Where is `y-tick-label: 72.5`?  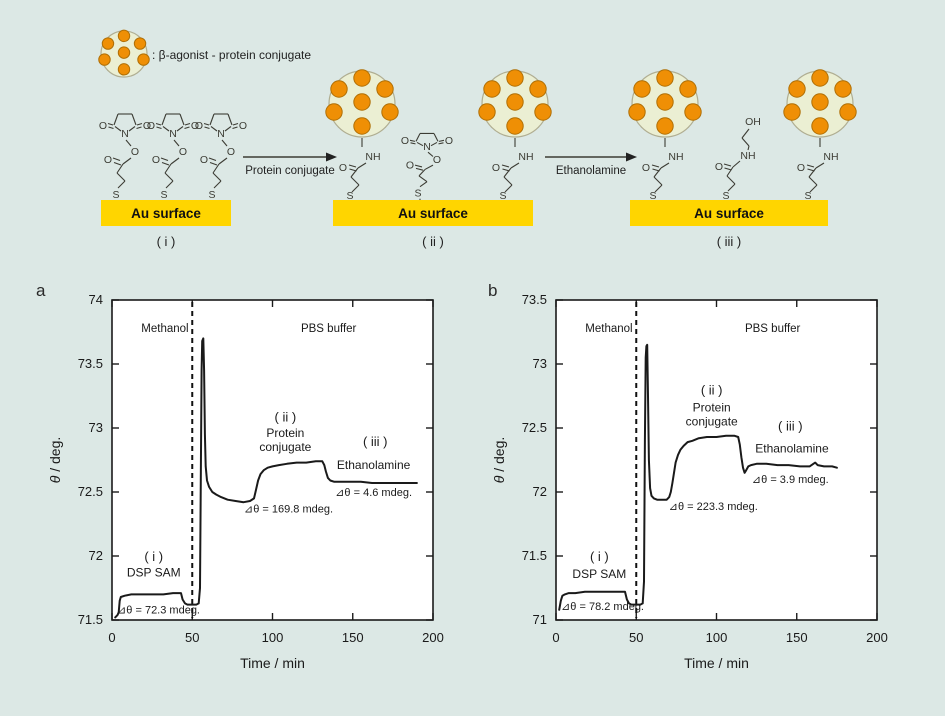 y-tick-label: 72.5 is located at coordinates (90, 491).